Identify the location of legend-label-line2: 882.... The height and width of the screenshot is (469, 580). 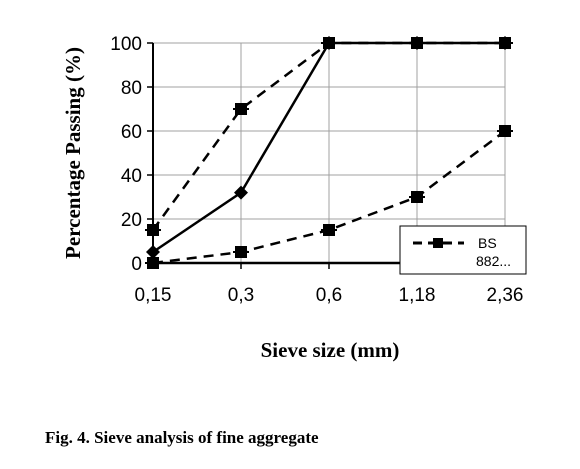
(493, 261).